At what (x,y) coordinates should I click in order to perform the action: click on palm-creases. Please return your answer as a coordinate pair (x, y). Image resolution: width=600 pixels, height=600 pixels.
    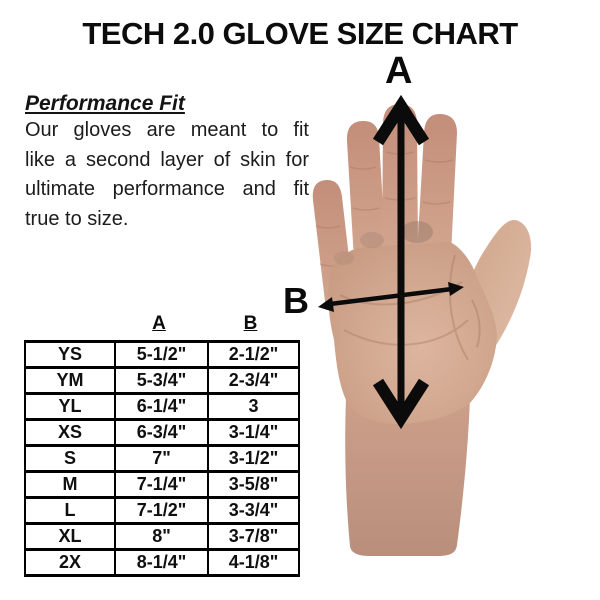
    Looking at the image, I should click on (410, 307).